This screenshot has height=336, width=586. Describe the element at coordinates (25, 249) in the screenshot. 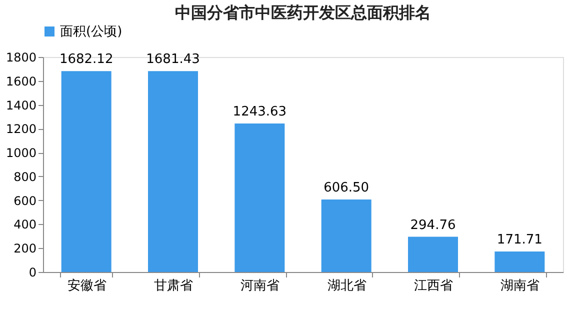

I see `y-tick-label: 200` at that location.